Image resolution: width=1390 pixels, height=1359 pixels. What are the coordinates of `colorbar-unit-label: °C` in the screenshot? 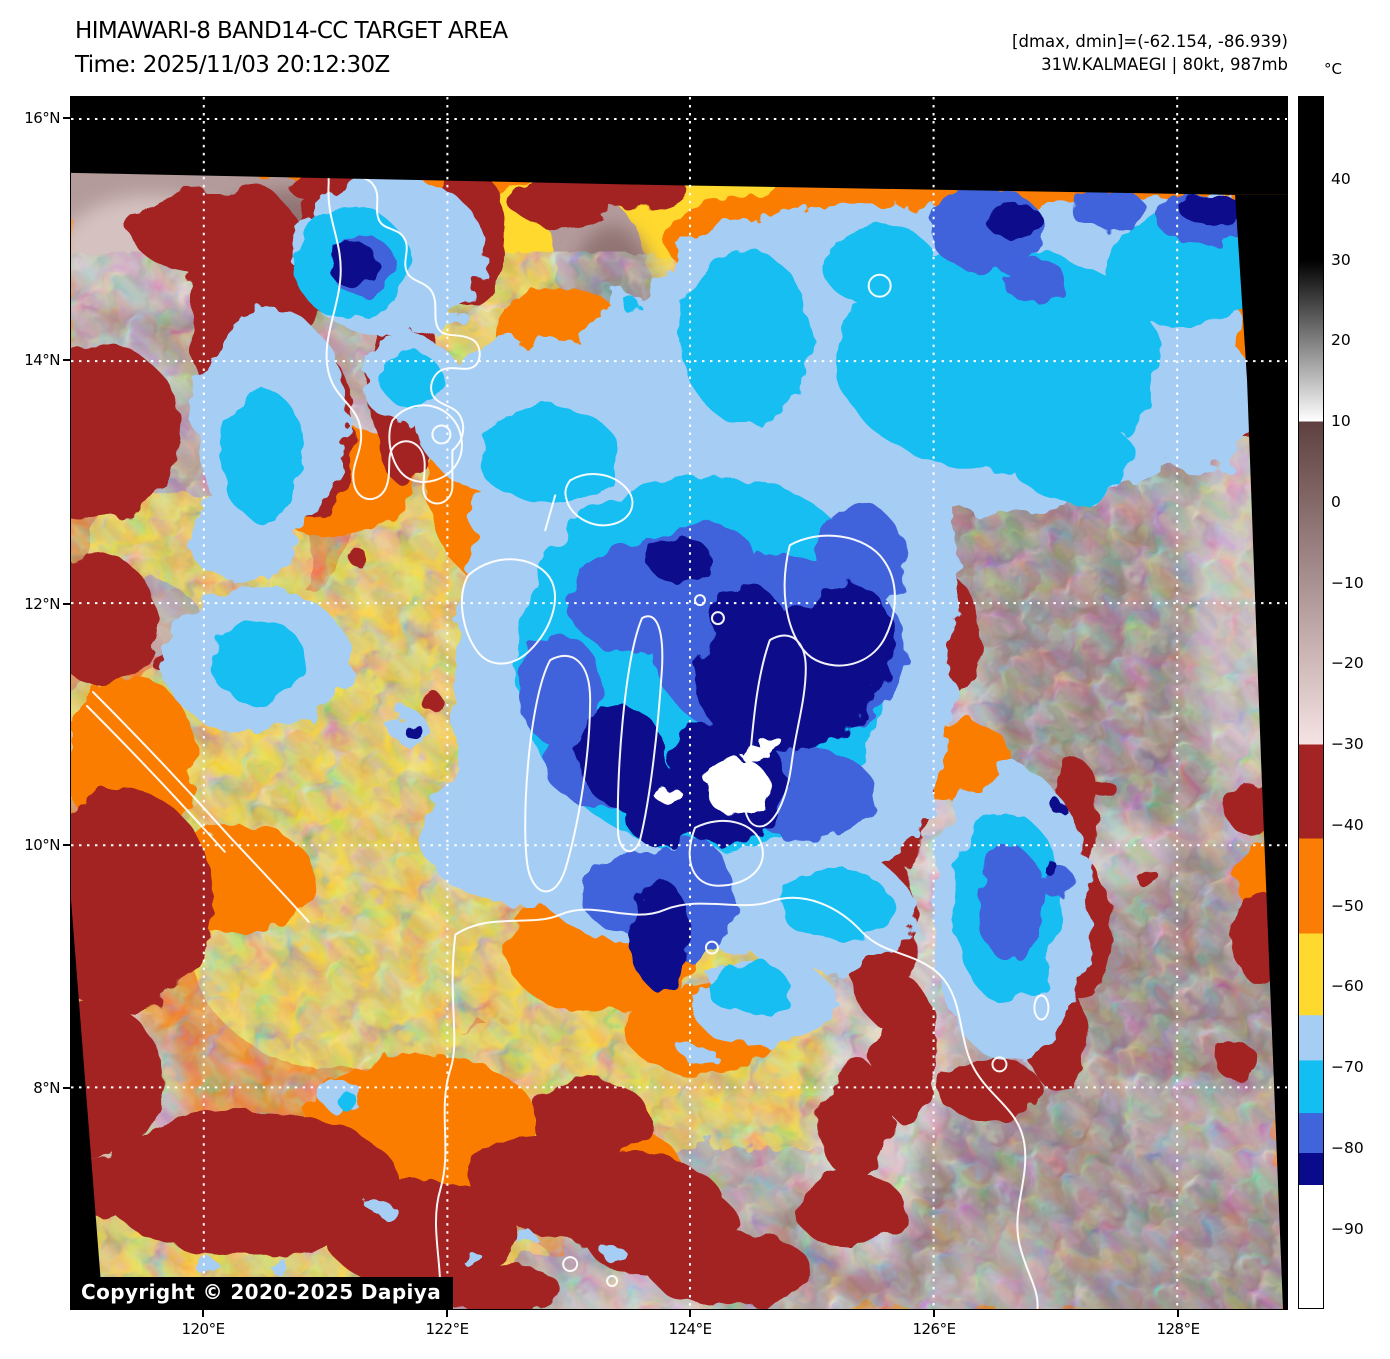 It's located at (1333, 69).